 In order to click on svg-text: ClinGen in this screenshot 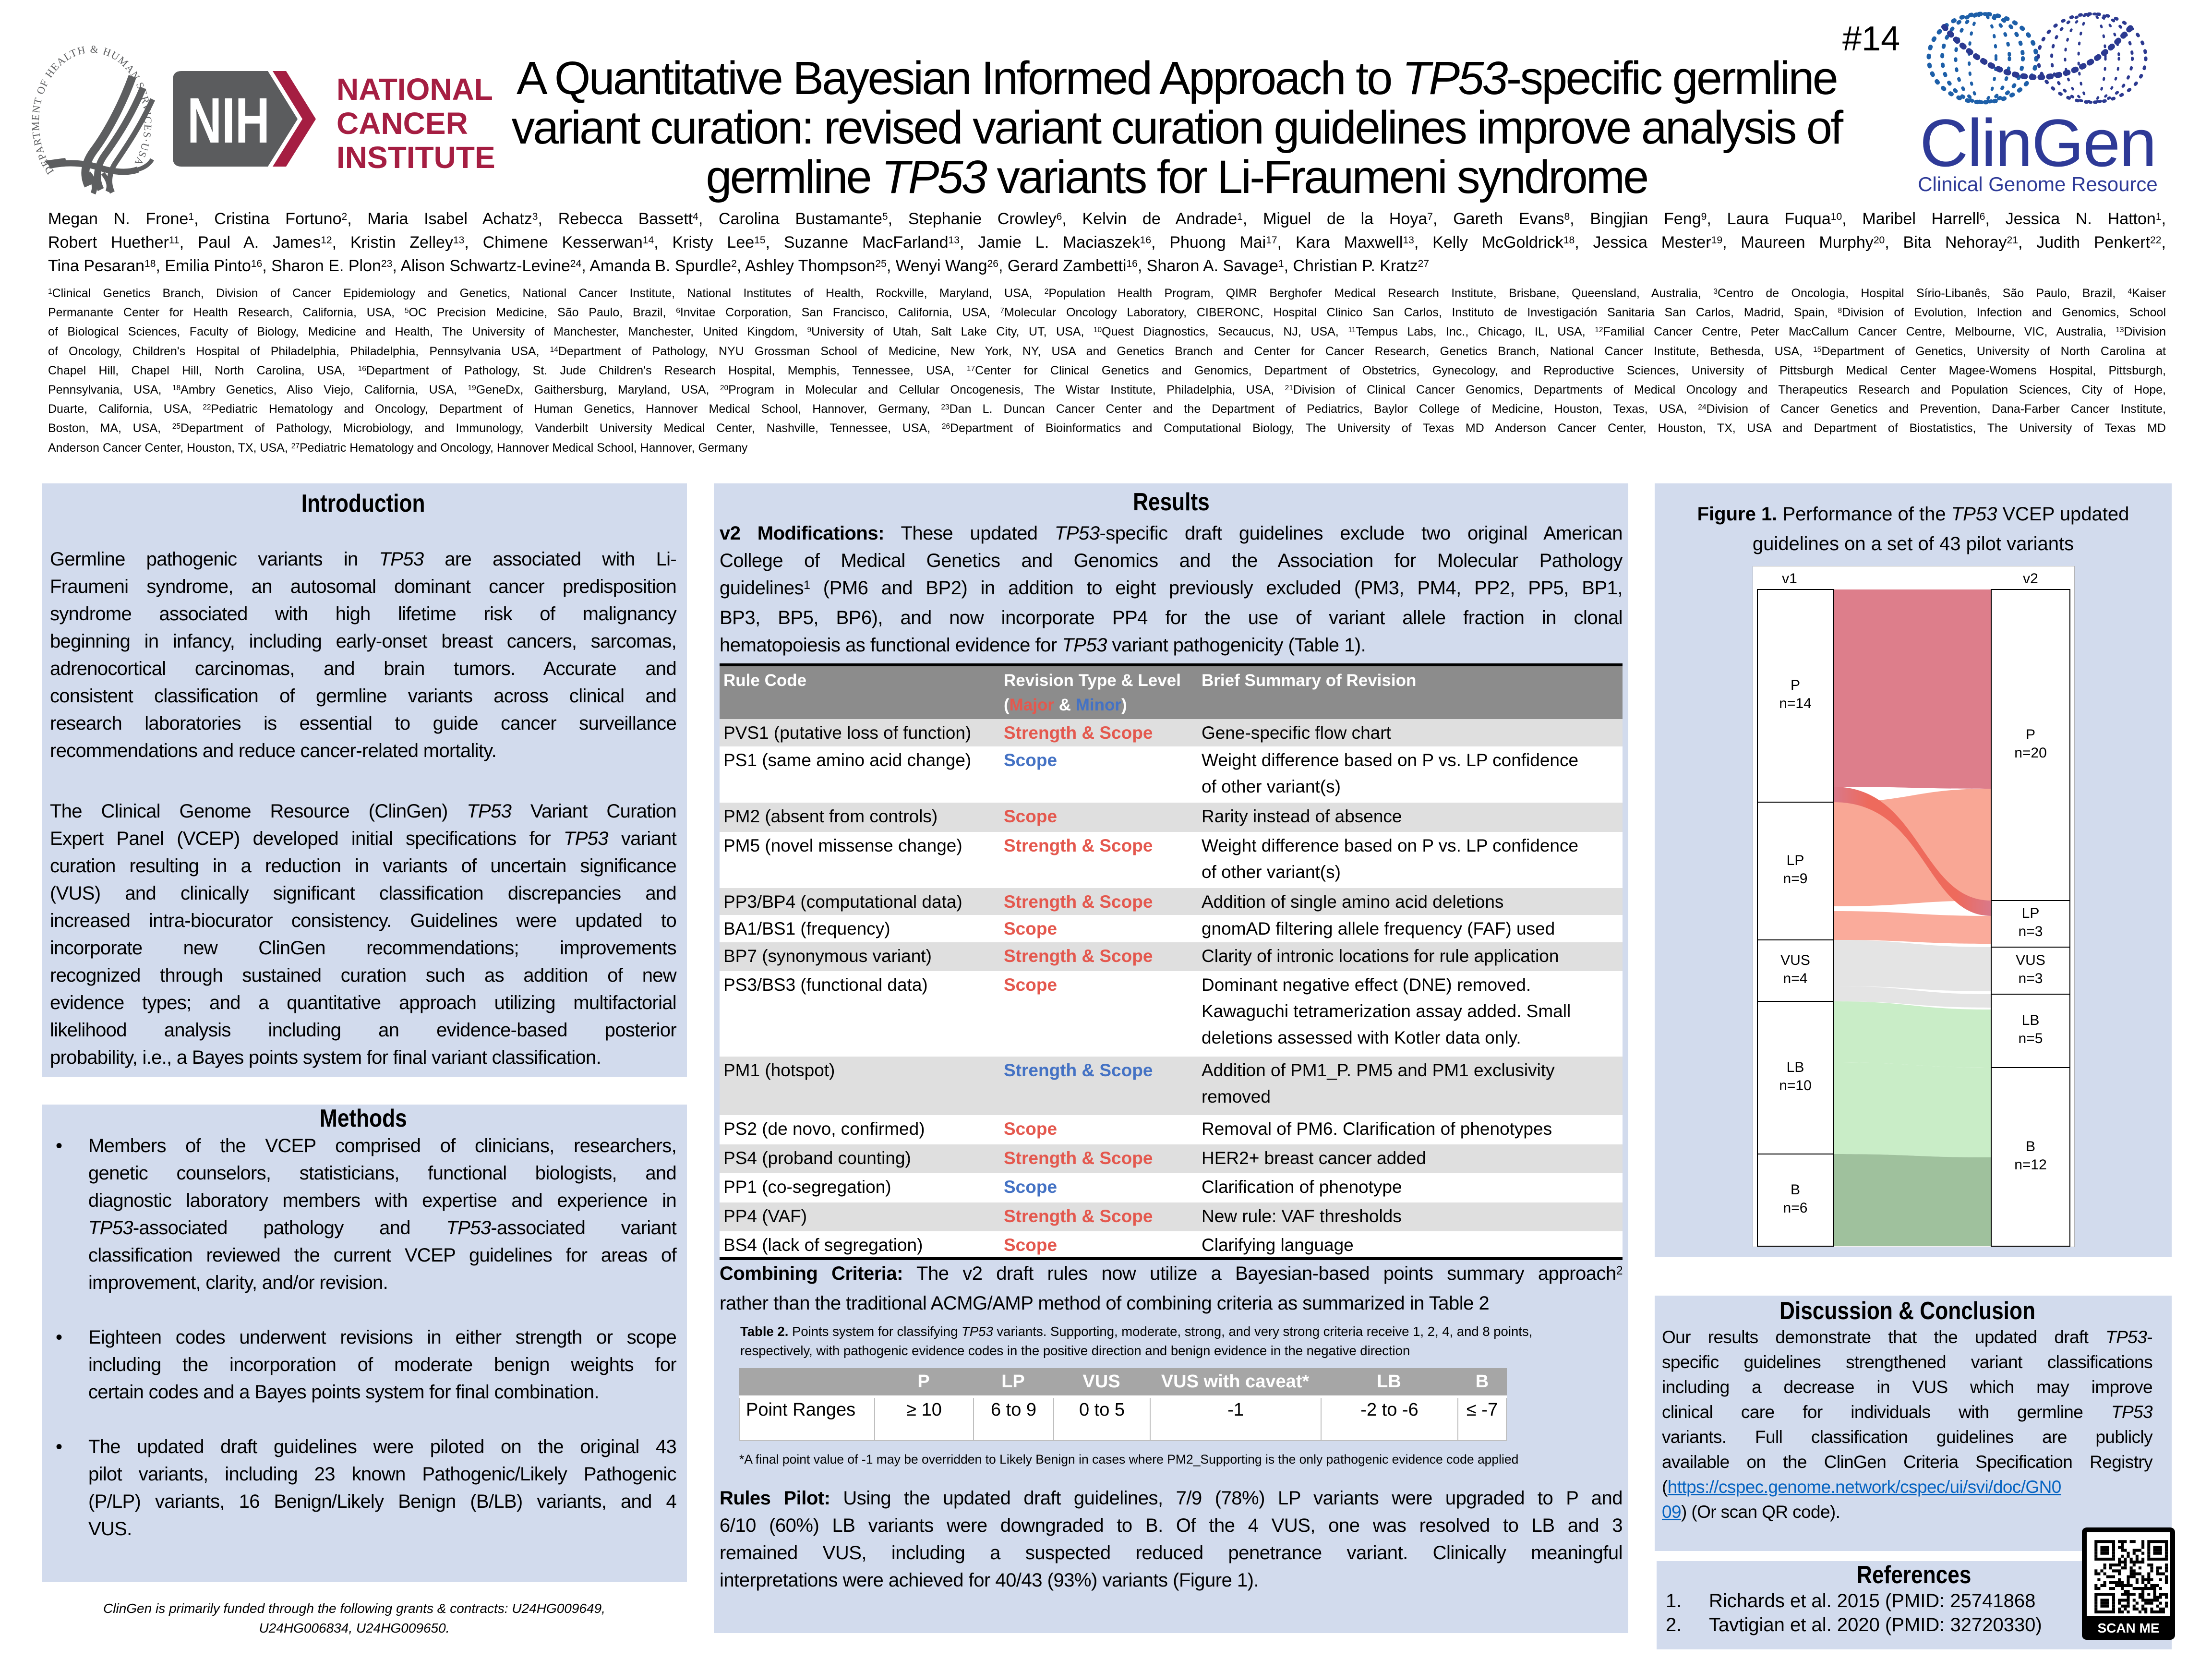, I will do `click(2038, 143)`.